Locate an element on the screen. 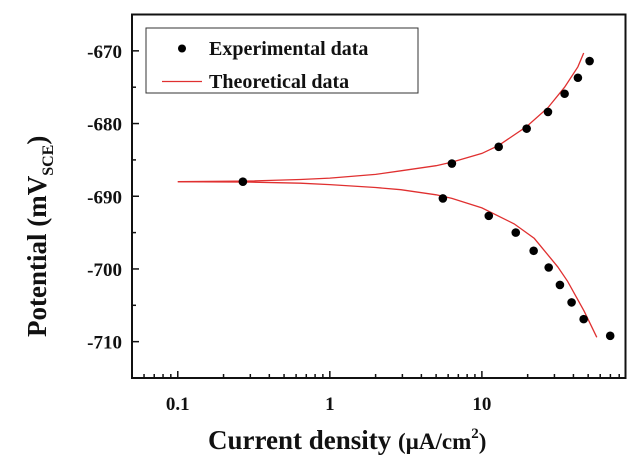 The image size is (640, 464). y-axis-tick-labels: -670 -680 -690 -700 -710 is located at coordinates (104, 198).